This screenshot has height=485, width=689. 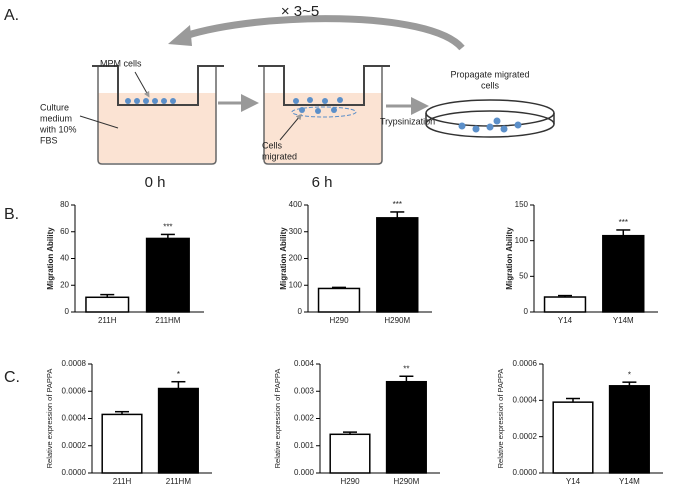 I want to click on time-label: 6 h, so click(x=322, y=182).